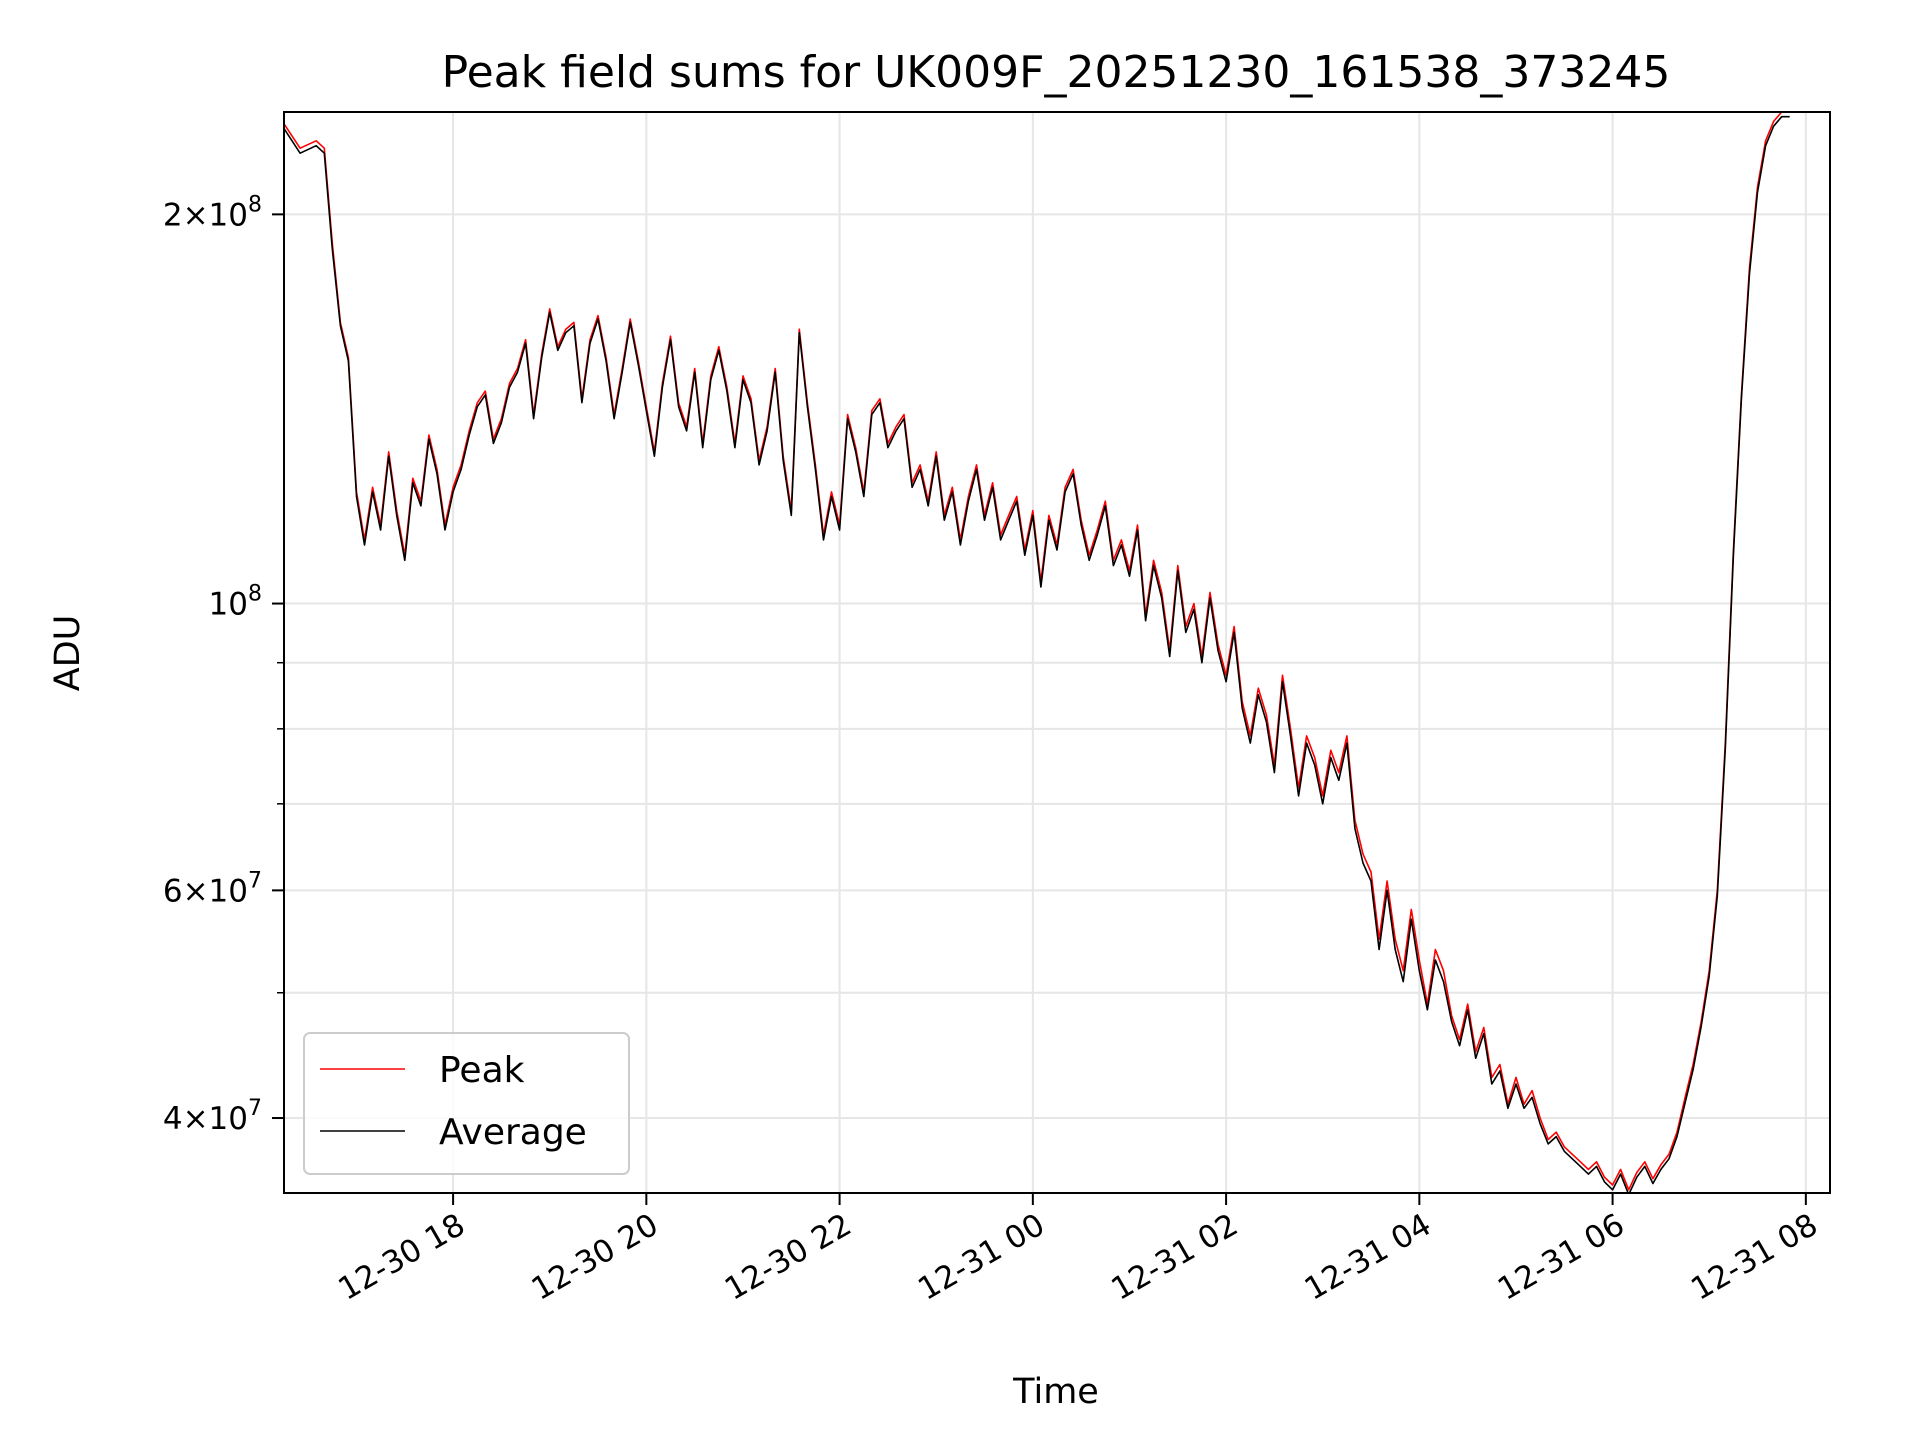 The image size is (1920, 1444). Describe the element at coordinates (466, 1103) in the screenshot. I see `legend: Peak Average` at that location.